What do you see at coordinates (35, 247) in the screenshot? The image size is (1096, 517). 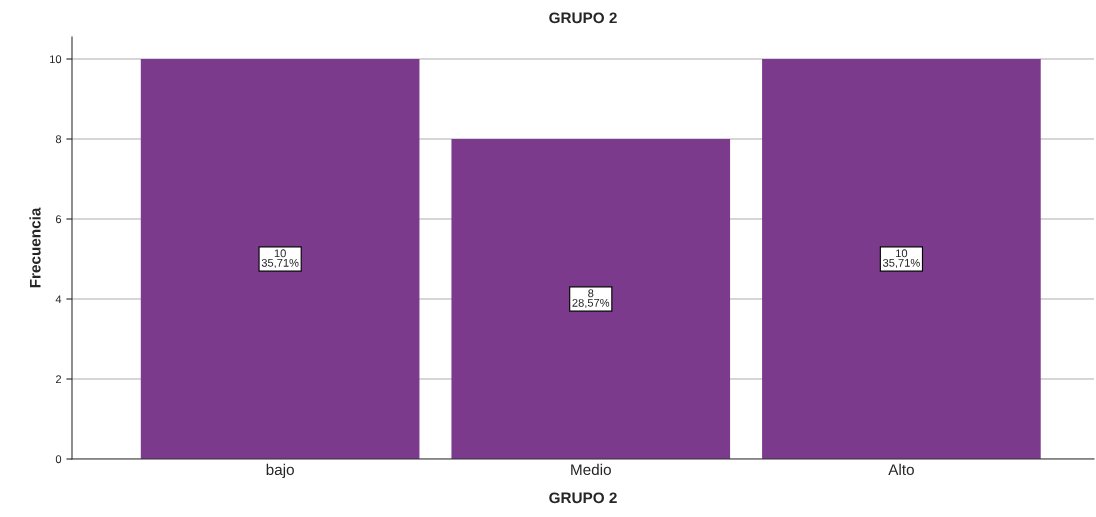 I see `y-axis-title: Frecuencia` at bounding box center [35, 247].